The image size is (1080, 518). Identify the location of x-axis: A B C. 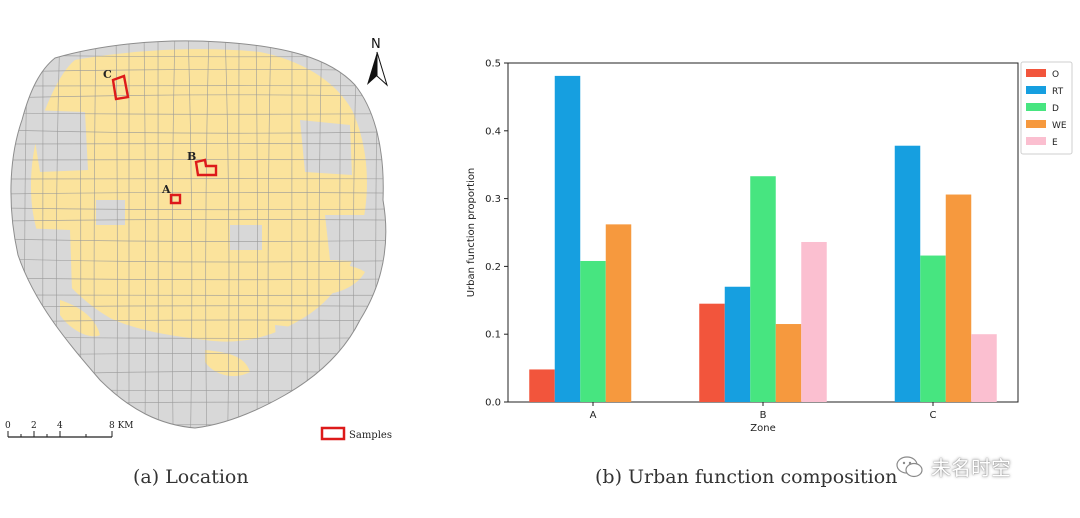
(763, 411).